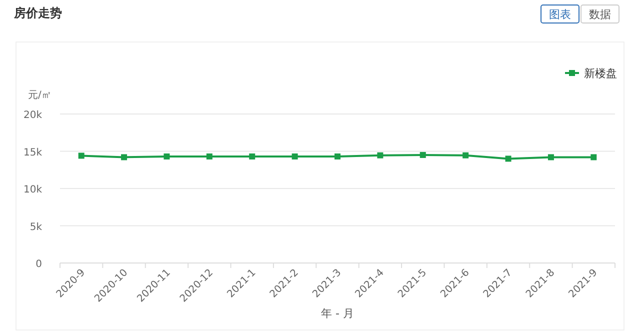  I want to click on y-axis-title: 元/㎡, so click(40, 95).